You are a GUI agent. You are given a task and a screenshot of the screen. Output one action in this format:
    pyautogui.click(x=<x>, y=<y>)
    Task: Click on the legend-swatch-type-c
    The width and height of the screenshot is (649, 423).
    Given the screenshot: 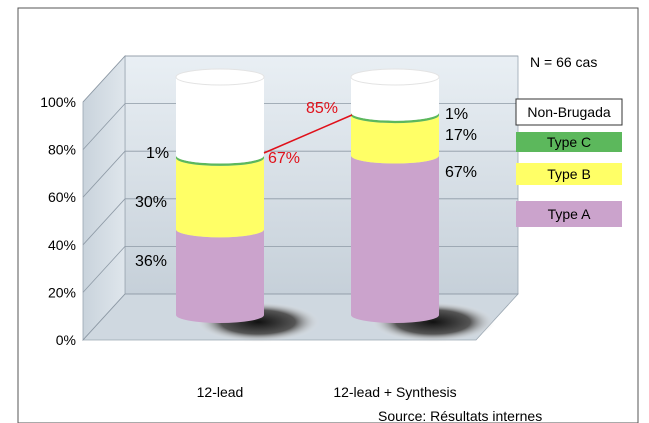 What is the action you would take?
    pyautogui.click(x=569, y=142)
    